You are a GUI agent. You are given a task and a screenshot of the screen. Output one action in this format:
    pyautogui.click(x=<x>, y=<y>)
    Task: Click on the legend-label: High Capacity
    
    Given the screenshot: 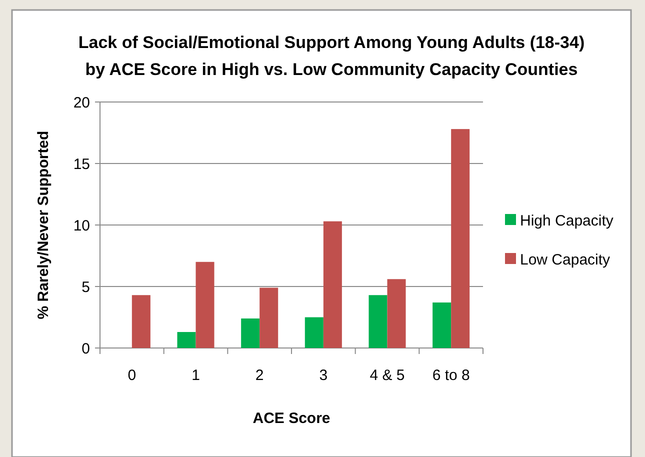 What is the action you would take?
    pyautogui.click(x=567, y=221)
    